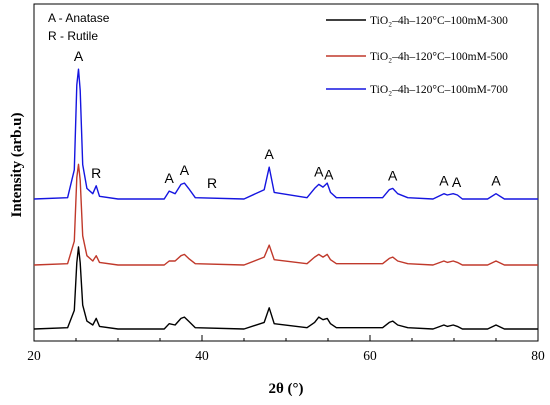 The image size is (550, 405). I want to click on peak-annotation-1: A, so click(79, 56).